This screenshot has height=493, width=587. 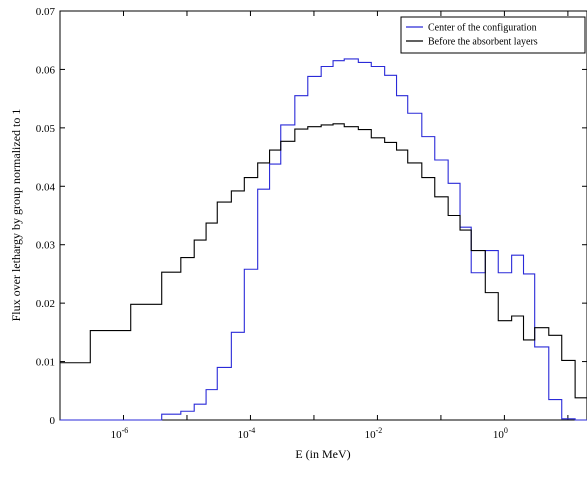 What do you see at coordinates (46, 129) in the screenshot?
I see `y-tick-label: 0.05` at bounding box center [46, 129].